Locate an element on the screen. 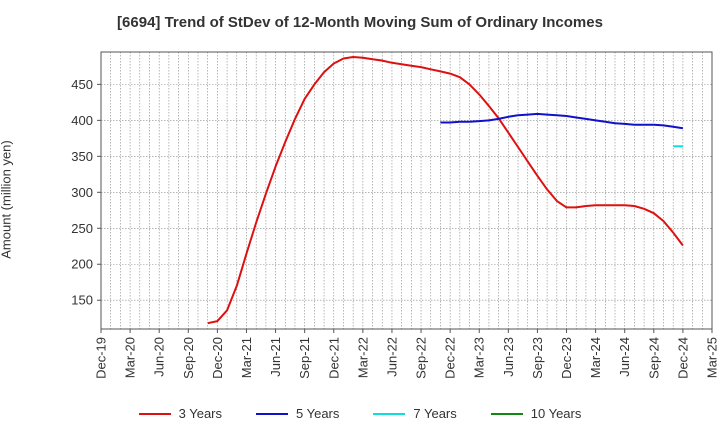  y-tick-label: 350 is located at coordinates (82, 156).